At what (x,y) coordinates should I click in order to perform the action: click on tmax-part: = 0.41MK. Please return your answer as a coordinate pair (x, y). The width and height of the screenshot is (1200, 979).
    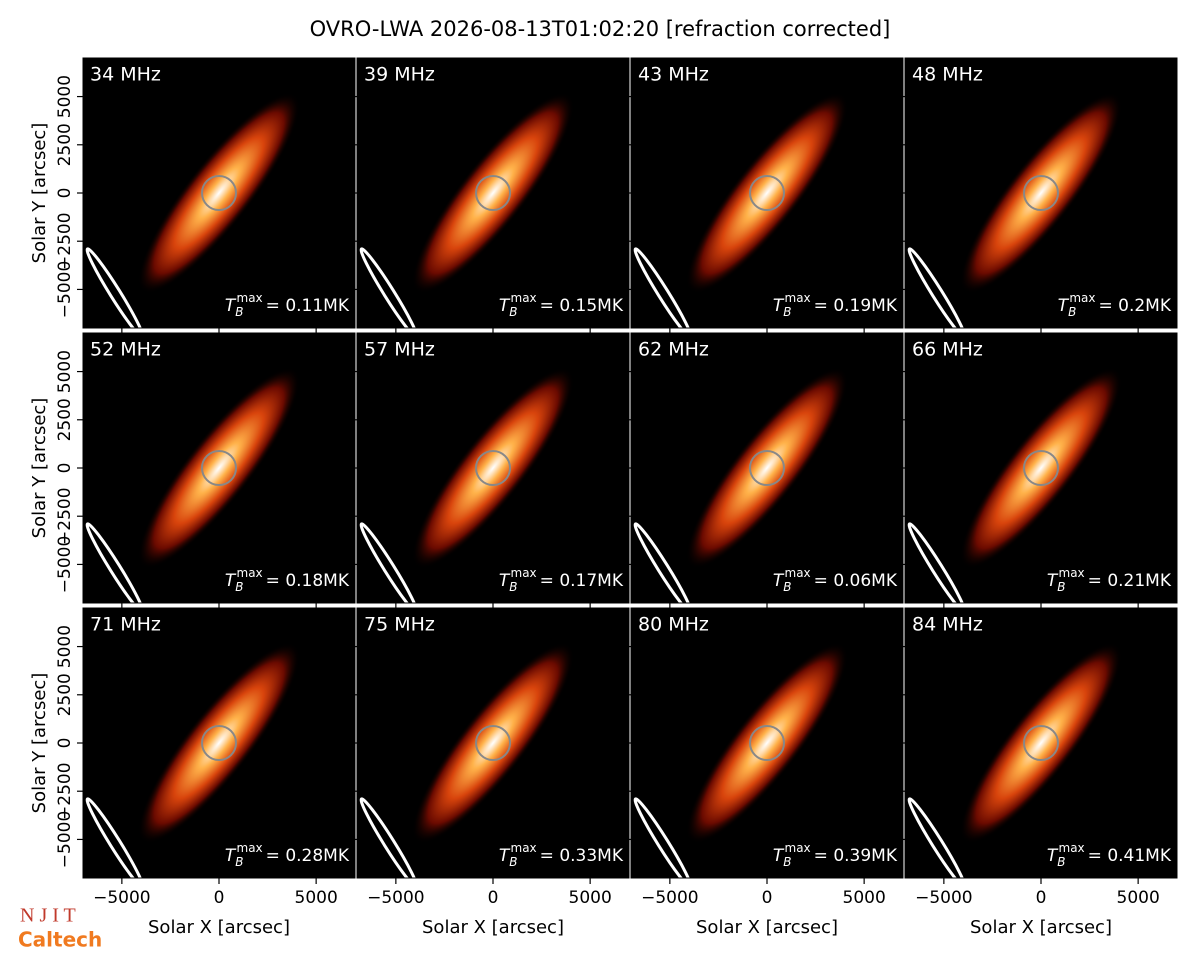
    Looking at the image, I should click on (1130, 856).